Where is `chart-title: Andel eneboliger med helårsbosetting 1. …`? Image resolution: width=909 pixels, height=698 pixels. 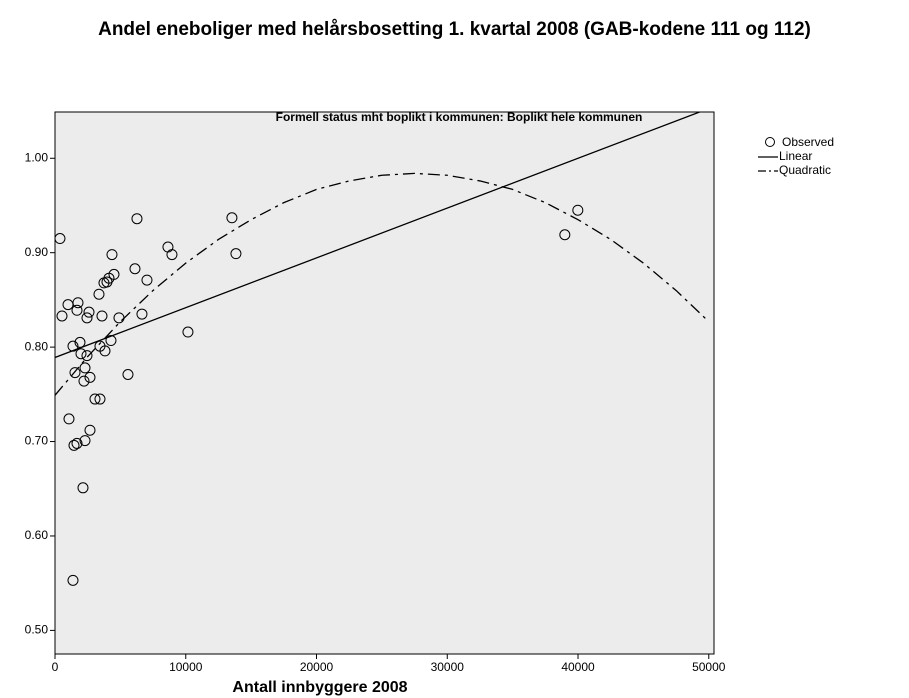
chart-title: Andel eneboliger med helårsbosetting 1. … is located at coordinates (454, 29).